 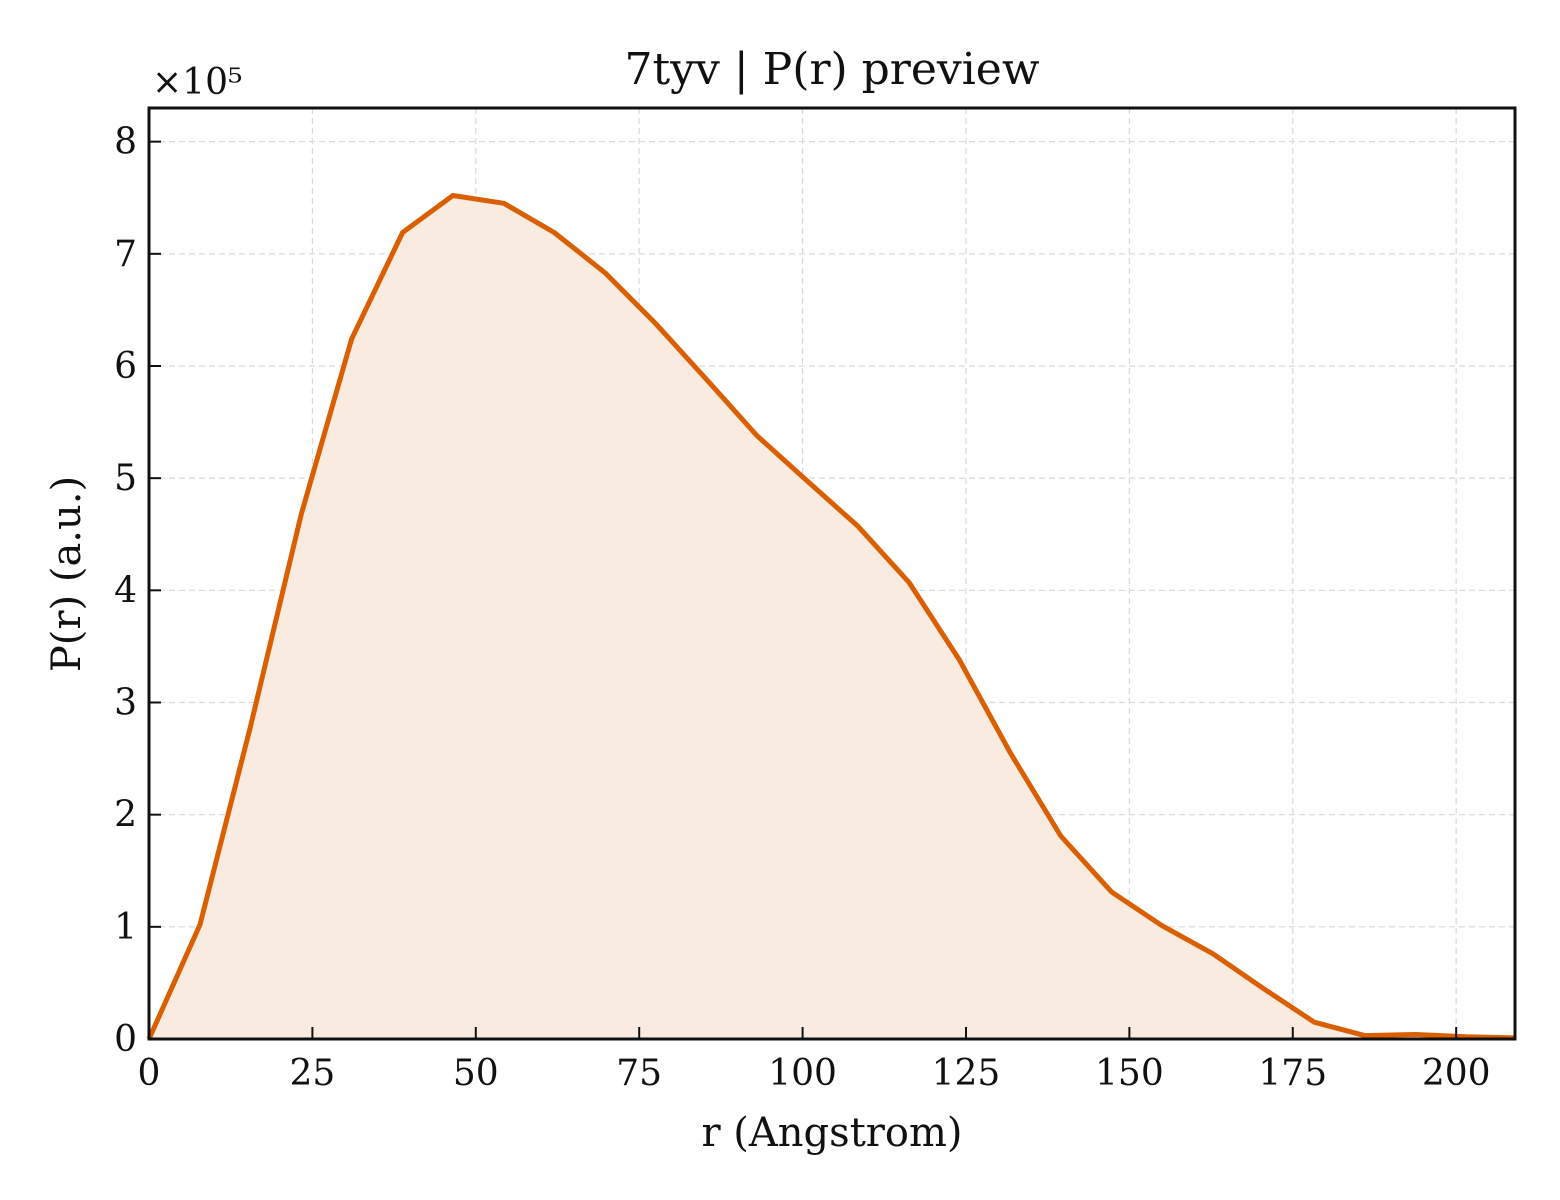 What do you see at coordinates (197, 82) in the screenshot?
I see `y-multiplier-label: ×10⁵` at bounding box center [197, 82].